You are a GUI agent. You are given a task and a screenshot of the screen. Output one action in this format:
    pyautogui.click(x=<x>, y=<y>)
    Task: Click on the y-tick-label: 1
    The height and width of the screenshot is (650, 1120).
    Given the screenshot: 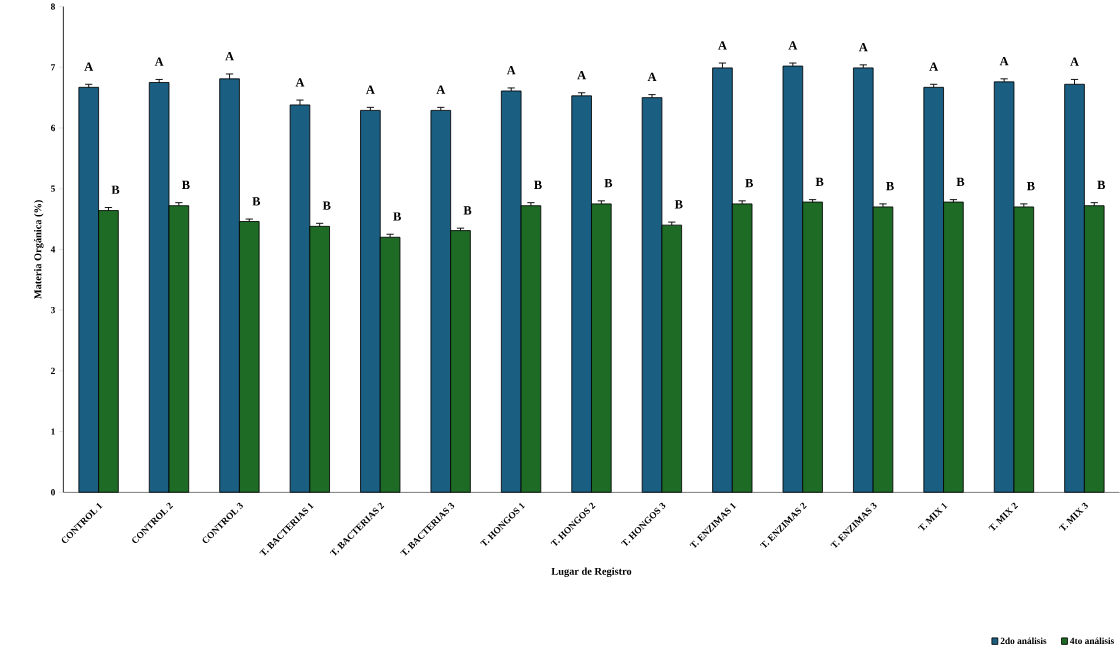 What is the action you would take?
    pyautogui.click(x=53, y=431)
    